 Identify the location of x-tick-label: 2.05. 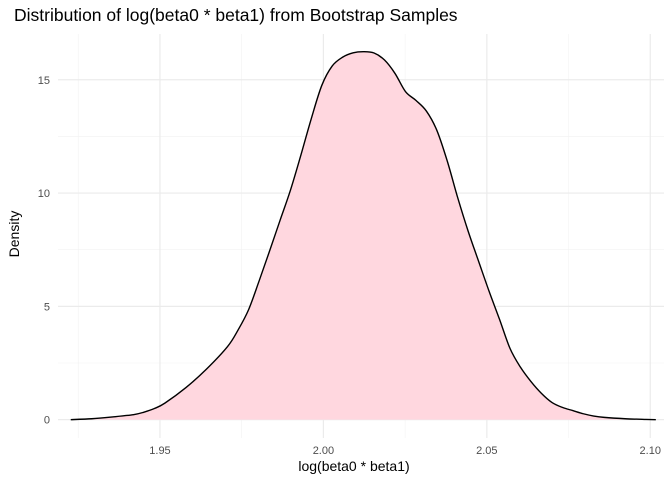
(486, 451).